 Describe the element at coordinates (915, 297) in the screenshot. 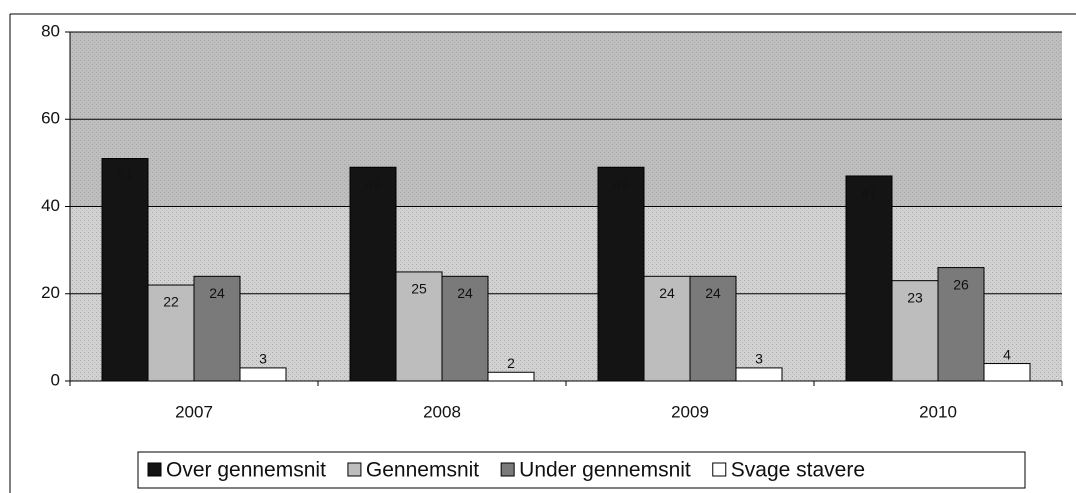

I see `data-label: 23` at that location.